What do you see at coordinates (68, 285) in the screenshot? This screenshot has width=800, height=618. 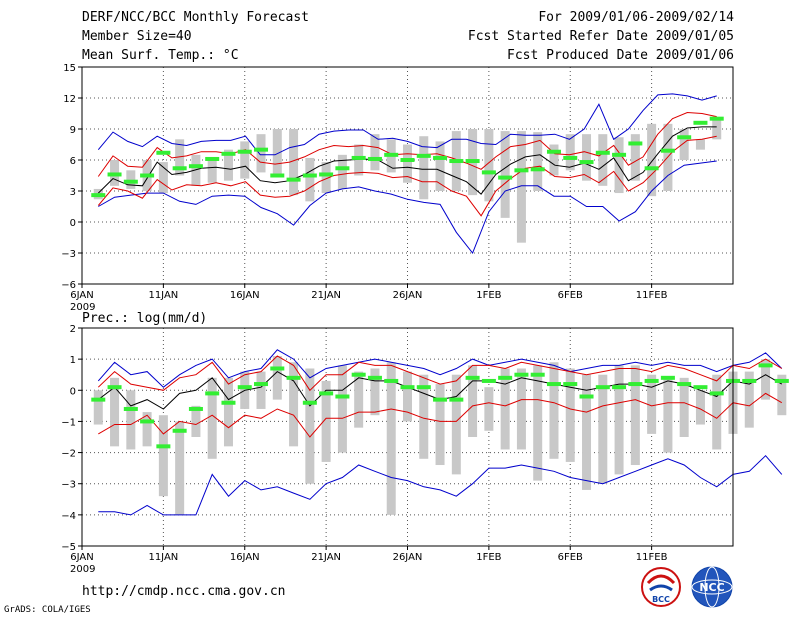 I see `y-tick-label: −6` at bounding box center [68, 285].